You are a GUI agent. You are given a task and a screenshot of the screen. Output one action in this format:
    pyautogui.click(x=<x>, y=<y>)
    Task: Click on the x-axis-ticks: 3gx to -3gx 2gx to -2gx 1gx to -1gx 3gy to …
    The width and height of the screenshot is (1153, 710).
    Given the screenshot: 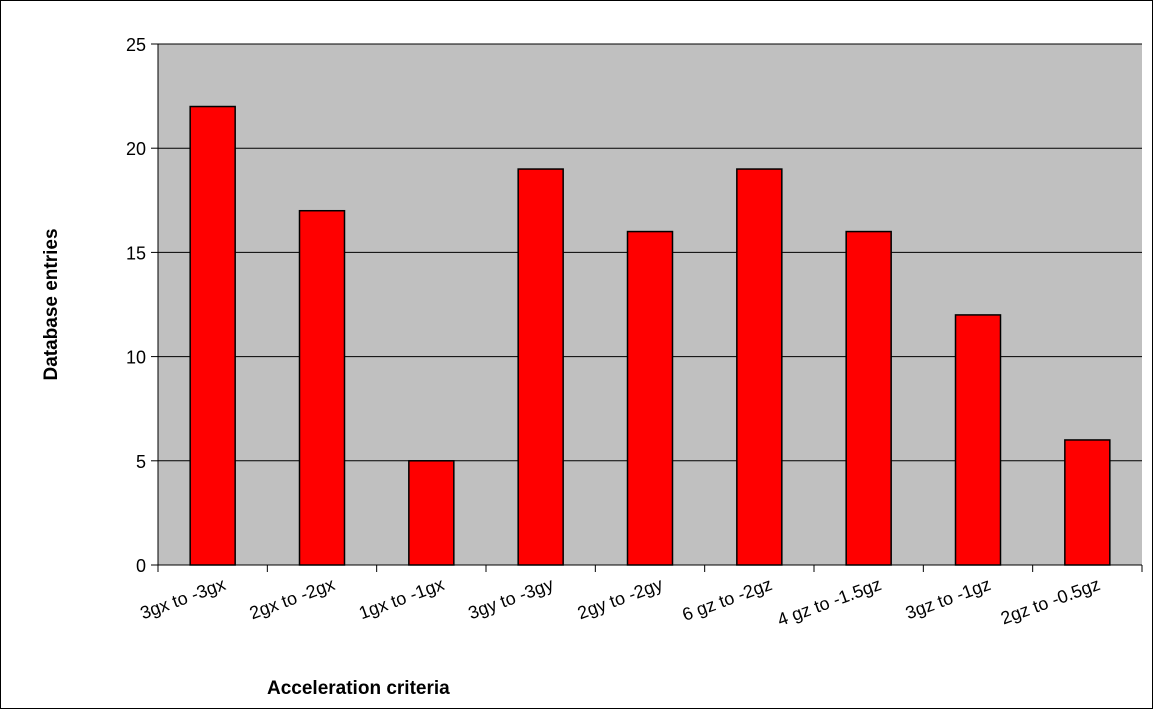 What is the action you would take?
    pyautogui.click(x=640, y=597)
    